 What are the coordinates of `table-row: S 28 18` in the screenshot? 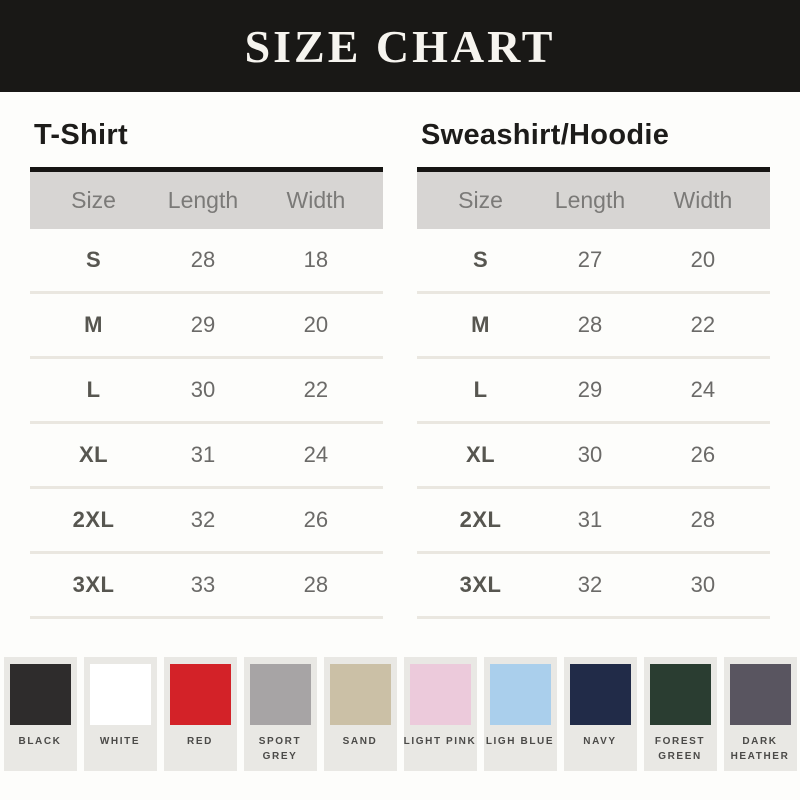 It's located at (206, 261).